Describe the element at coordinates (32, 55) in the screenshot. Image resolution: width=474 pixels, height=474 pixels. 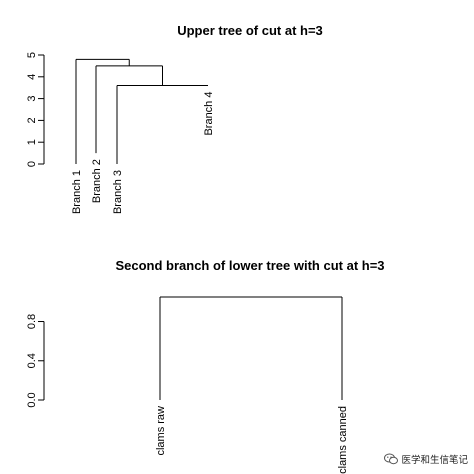
I see `y-tick-label: 5` at that location.